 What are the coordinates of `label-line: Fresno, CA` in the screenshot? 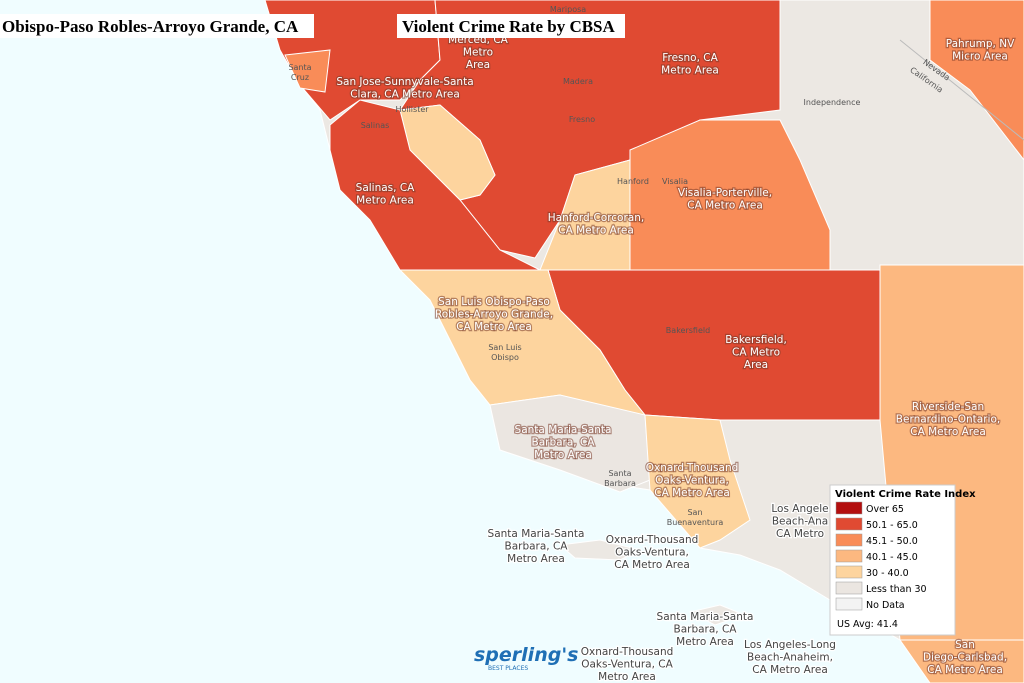 It's located at (690, 58).